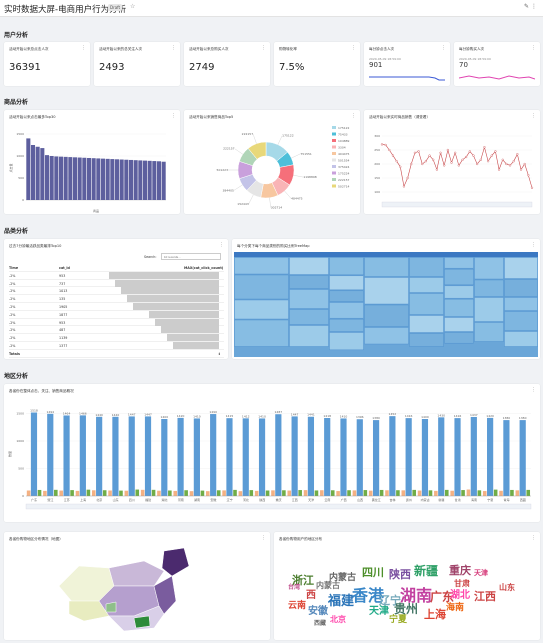 The image size is (543, 643). What do you see at coordinates (435, 614) in the screenshot?
I see `cloud-word: 上海` at bounding box center [435, 614].